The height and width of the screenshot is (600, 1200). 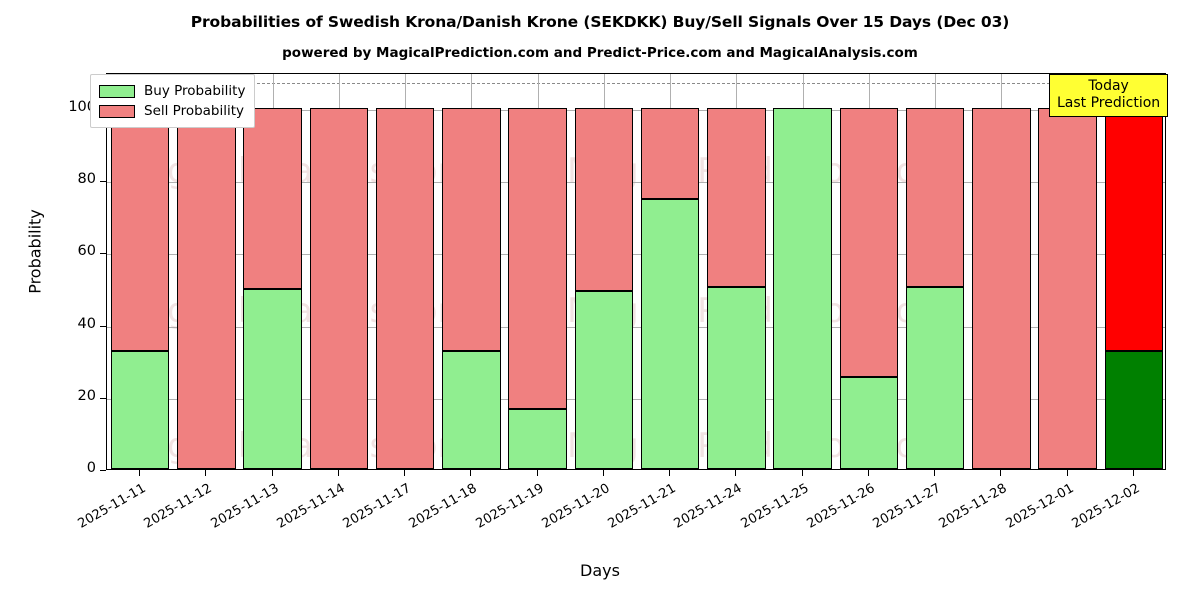 I want to click on x-tick-label: 2025-11-18, so click(x=443, y=506).